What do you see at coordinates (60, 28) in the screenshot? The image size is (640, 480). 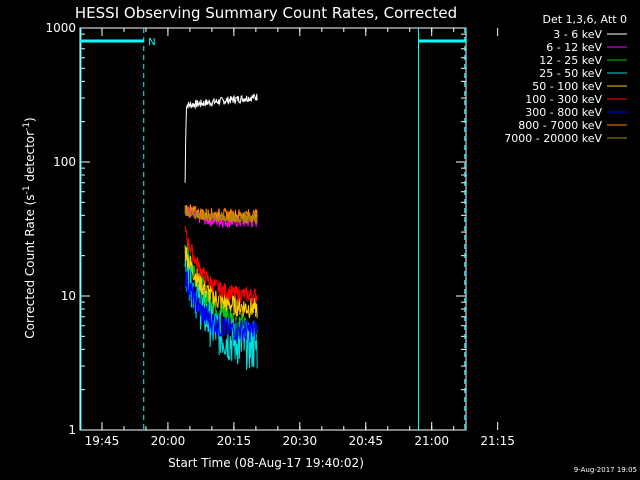 I see `y-tick-label: 1000` at bounding box center [60, 28].